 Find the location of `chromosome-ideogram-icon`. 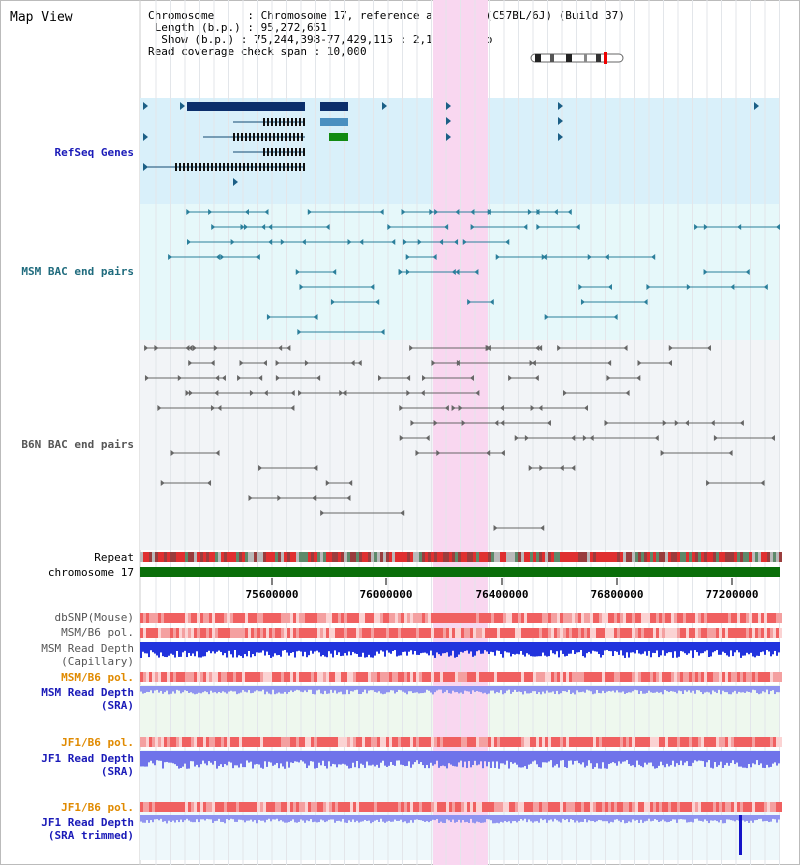

chromosome-ideogram-icon is located at coordinates (577, 58).